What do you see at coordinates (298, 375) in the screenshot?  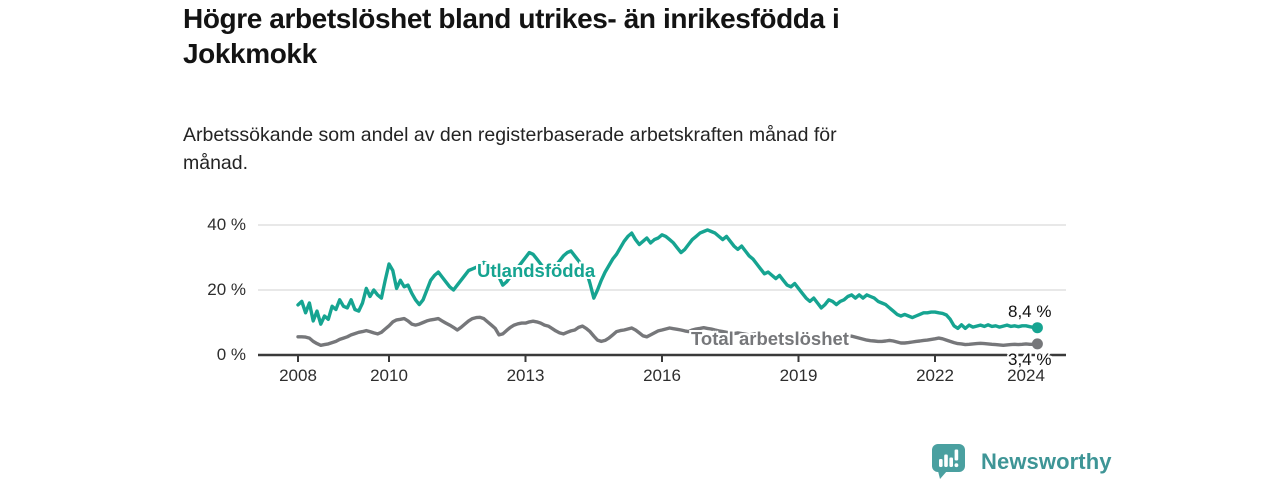 I see `x-axis-label-2008: 2008` at bounding box center [298, 375].